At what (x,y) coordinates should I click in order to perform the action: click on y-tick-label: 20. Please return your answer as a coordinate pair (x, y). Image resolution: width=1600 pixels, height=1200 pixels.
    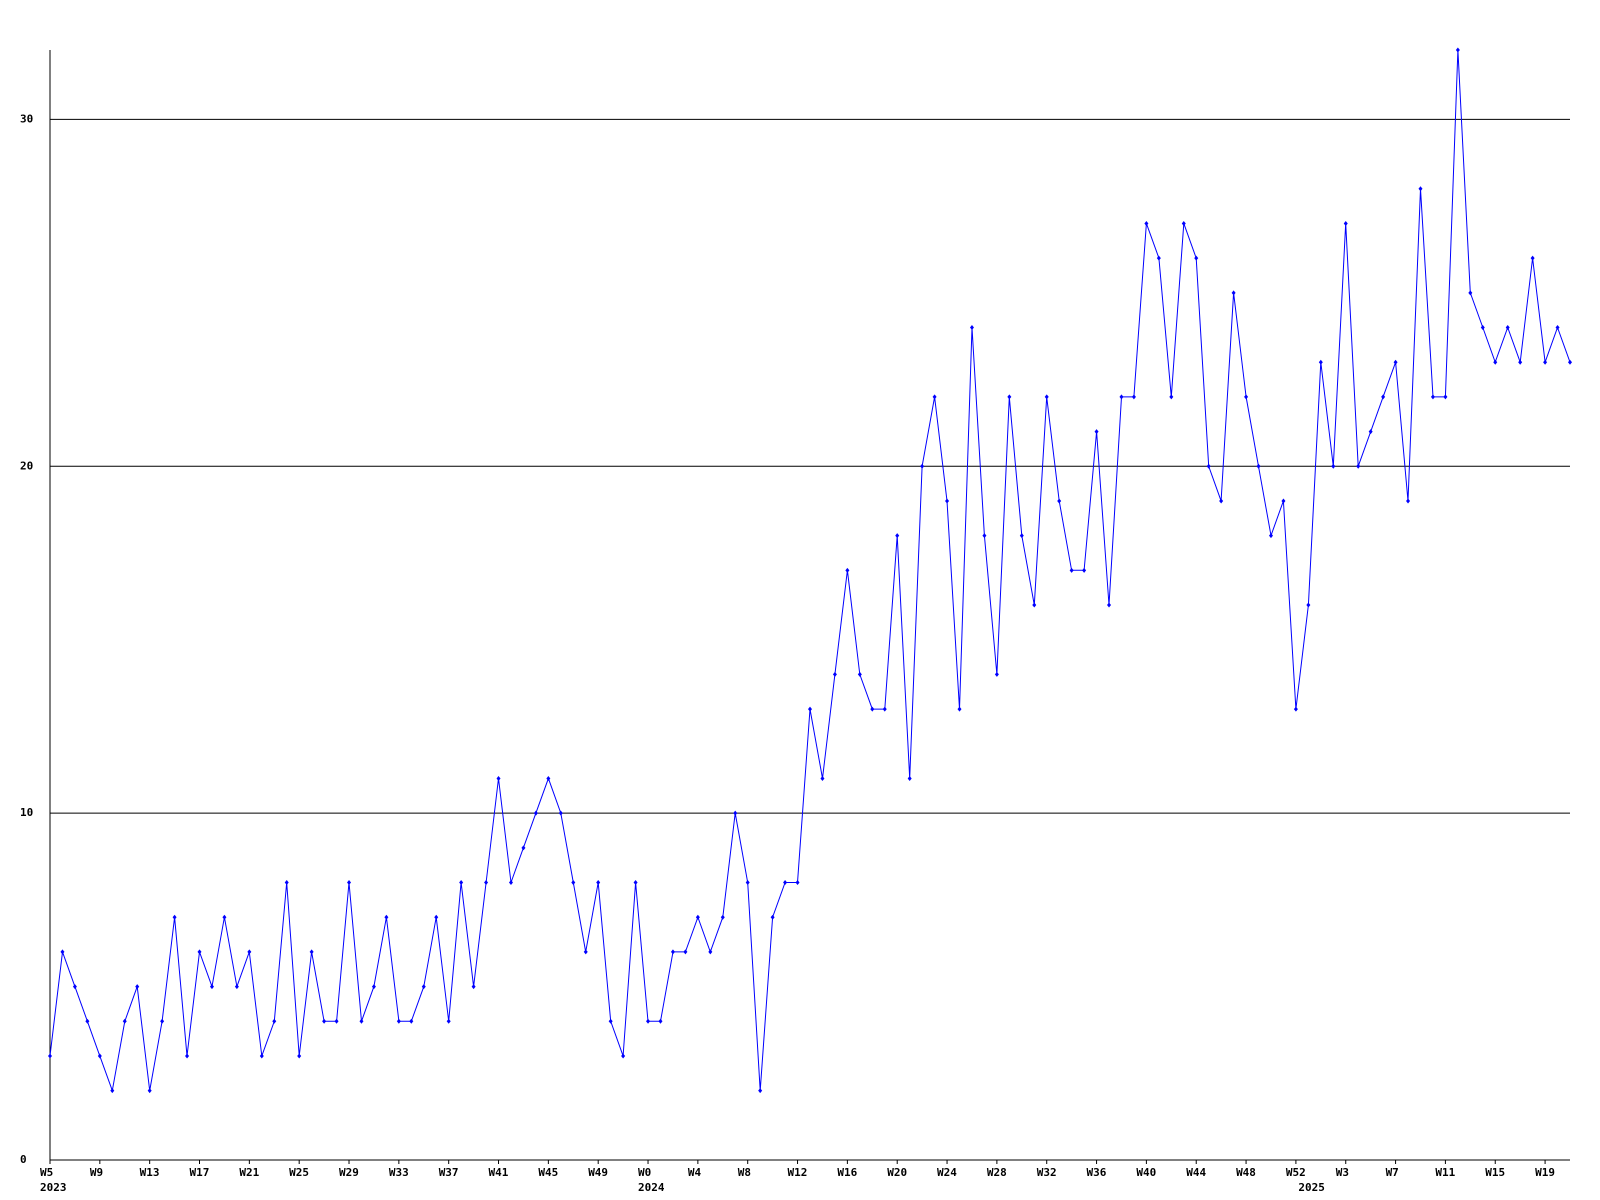
    Looking at the image, I should click on (26, 465).